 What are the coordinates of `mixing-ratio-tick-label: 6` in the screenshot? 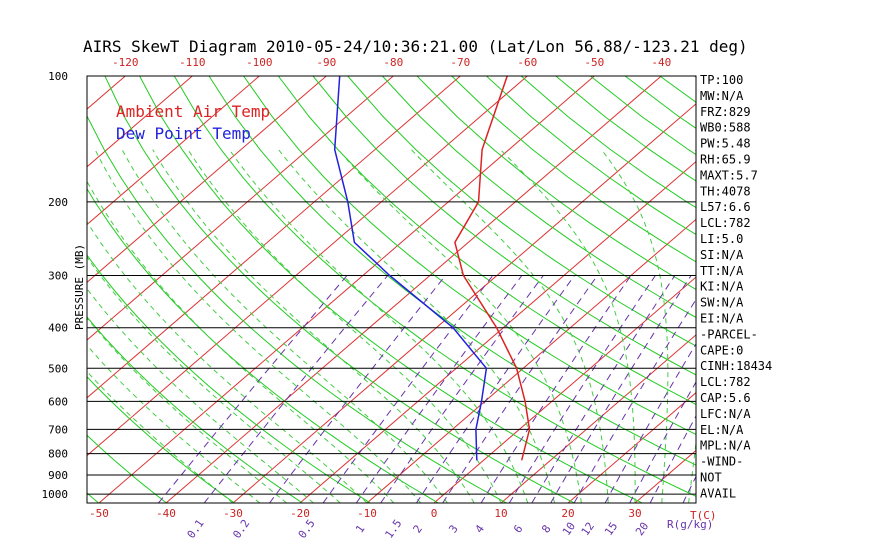 It's located at (518, 529).